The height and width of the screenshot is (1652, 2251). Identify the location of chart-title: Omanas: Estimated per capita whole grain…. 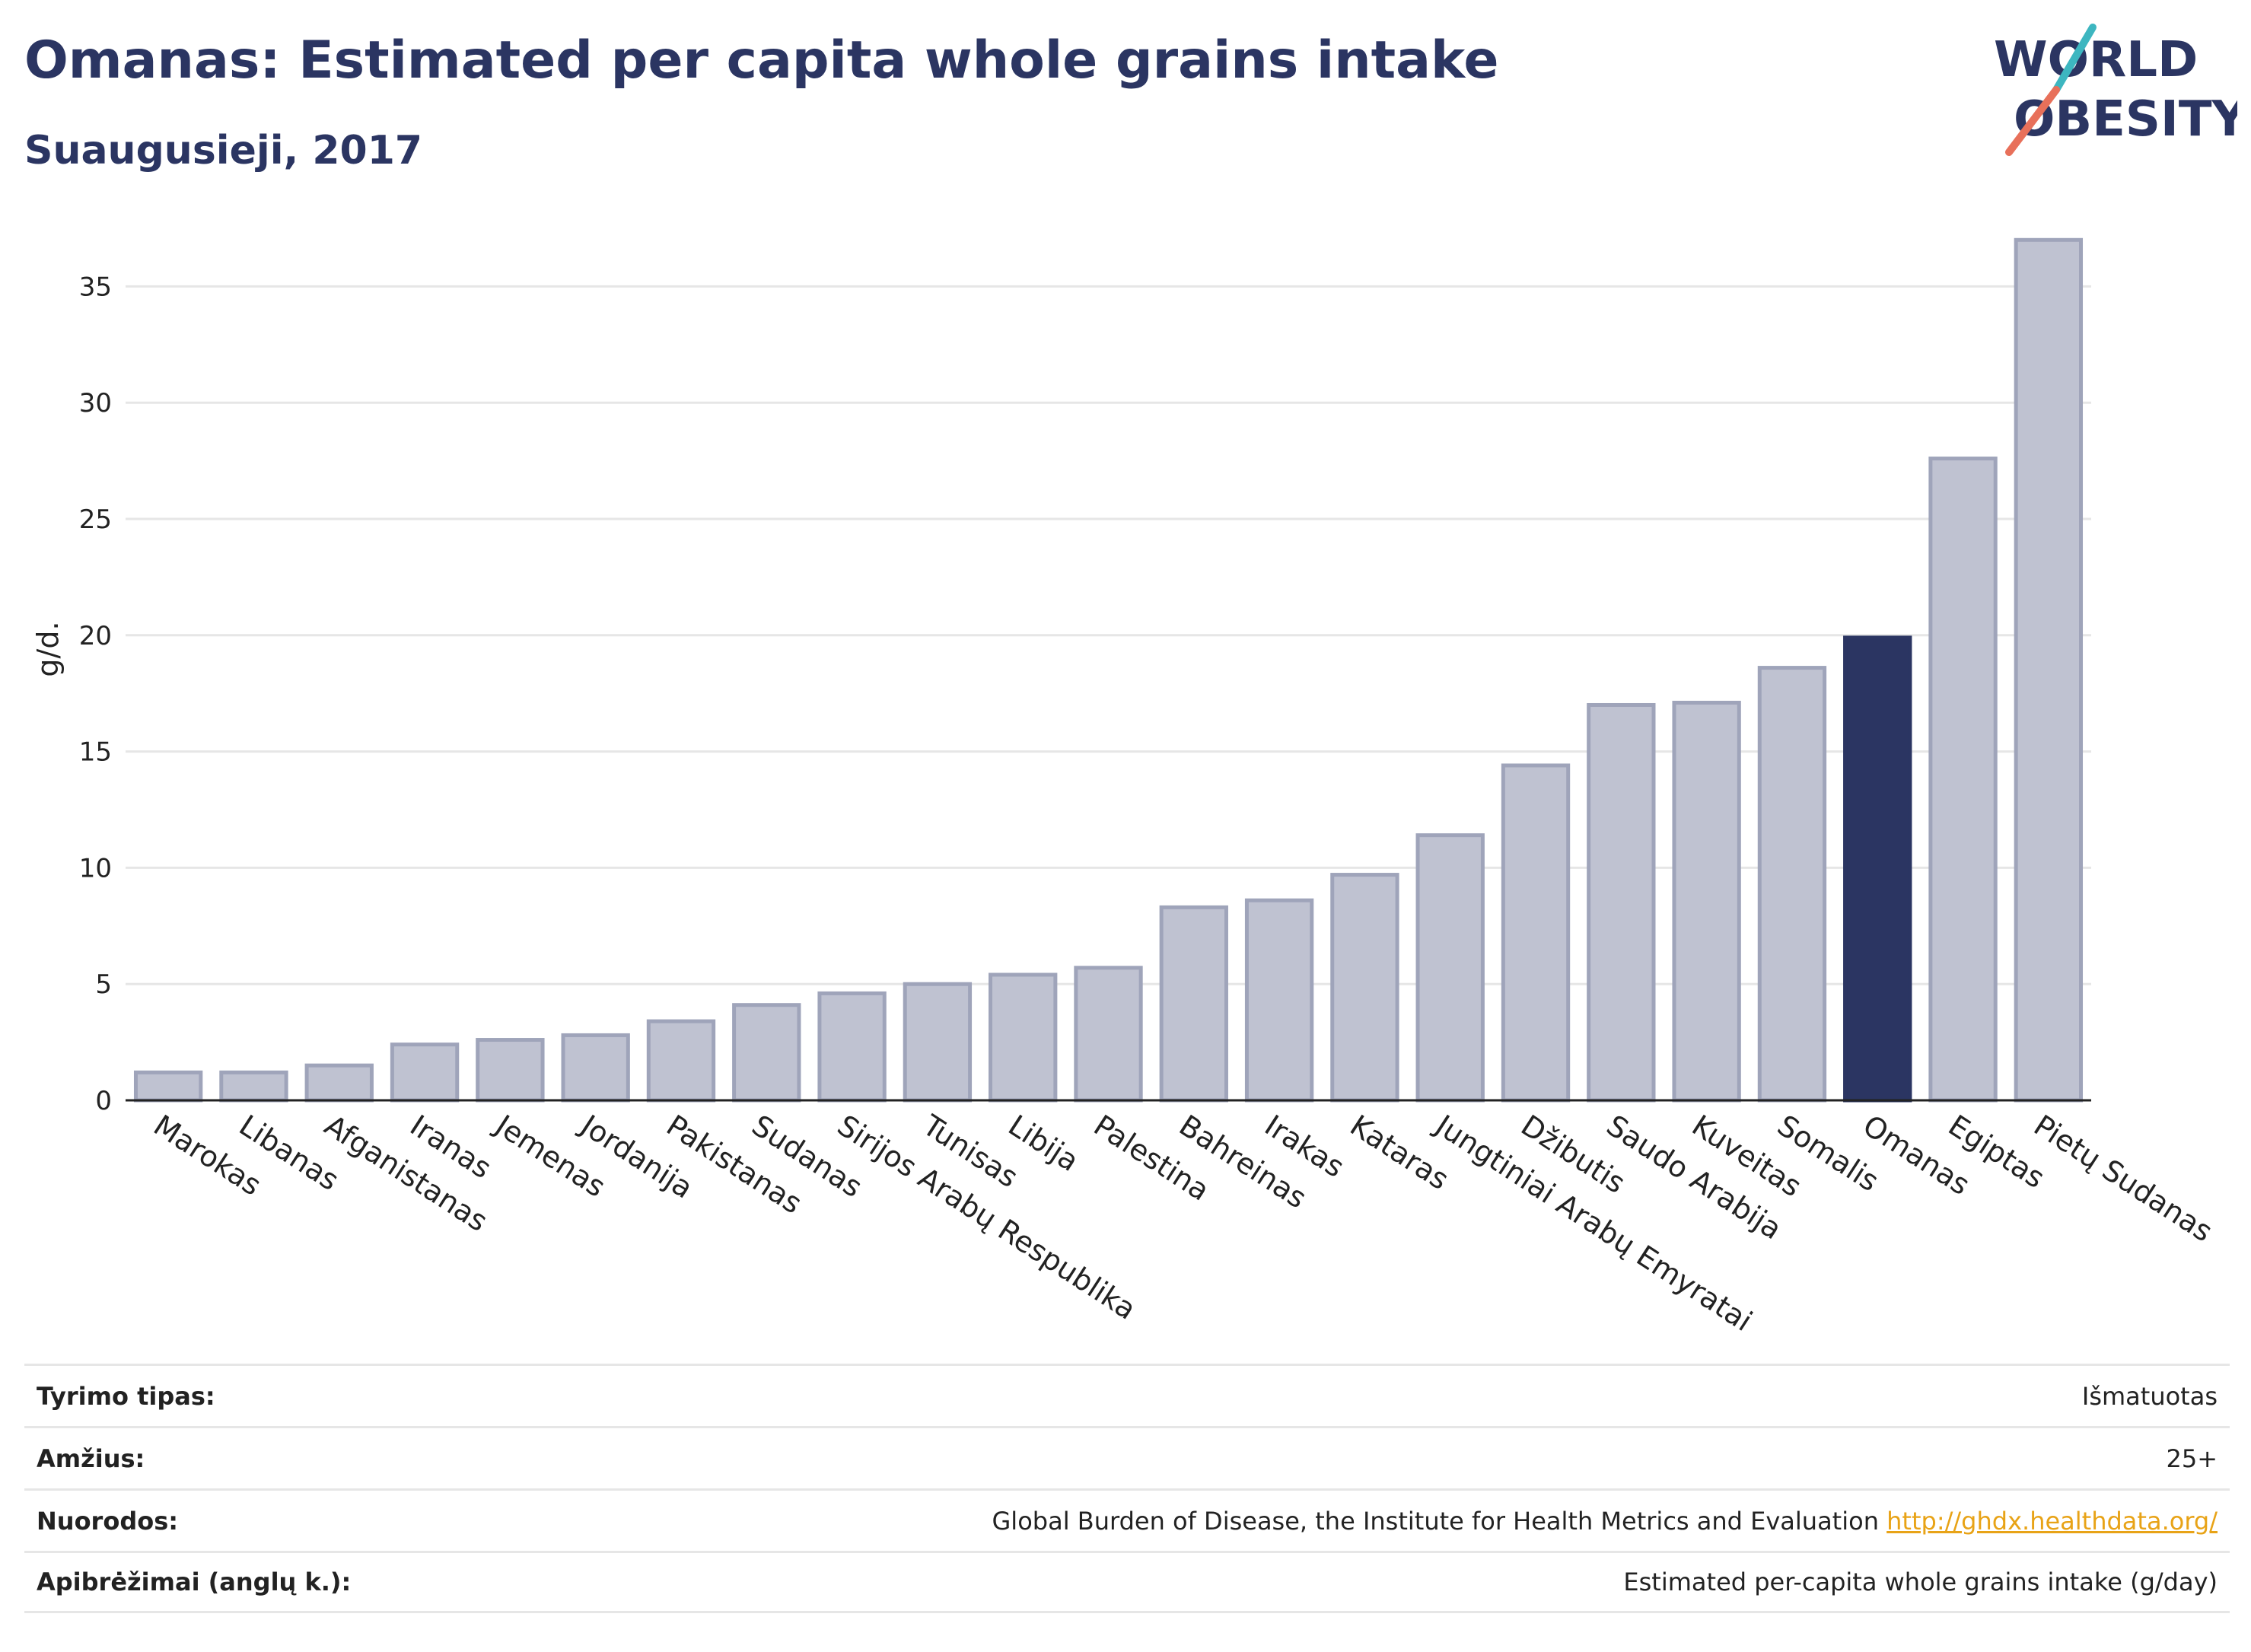
(761, 60).